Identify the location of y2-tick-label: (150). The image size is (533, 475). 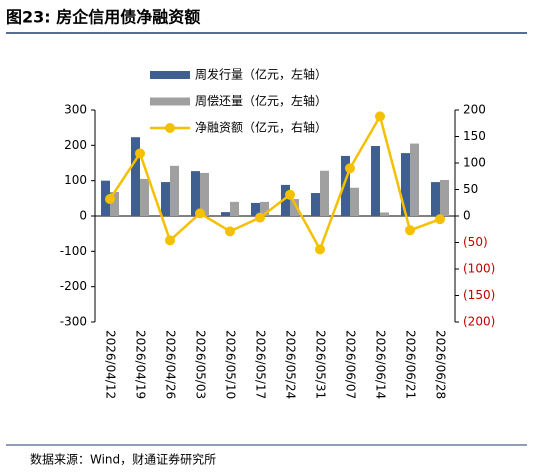
(479, 295).